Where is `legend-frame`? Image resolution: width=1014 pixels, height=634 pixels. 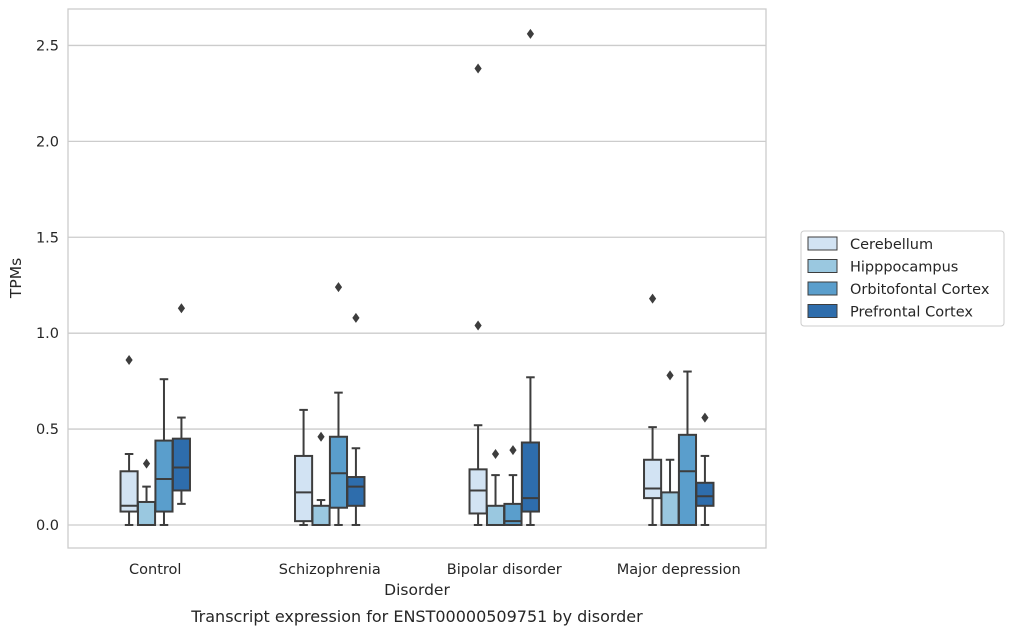
legend-frame is located at coordinates (902, 278).